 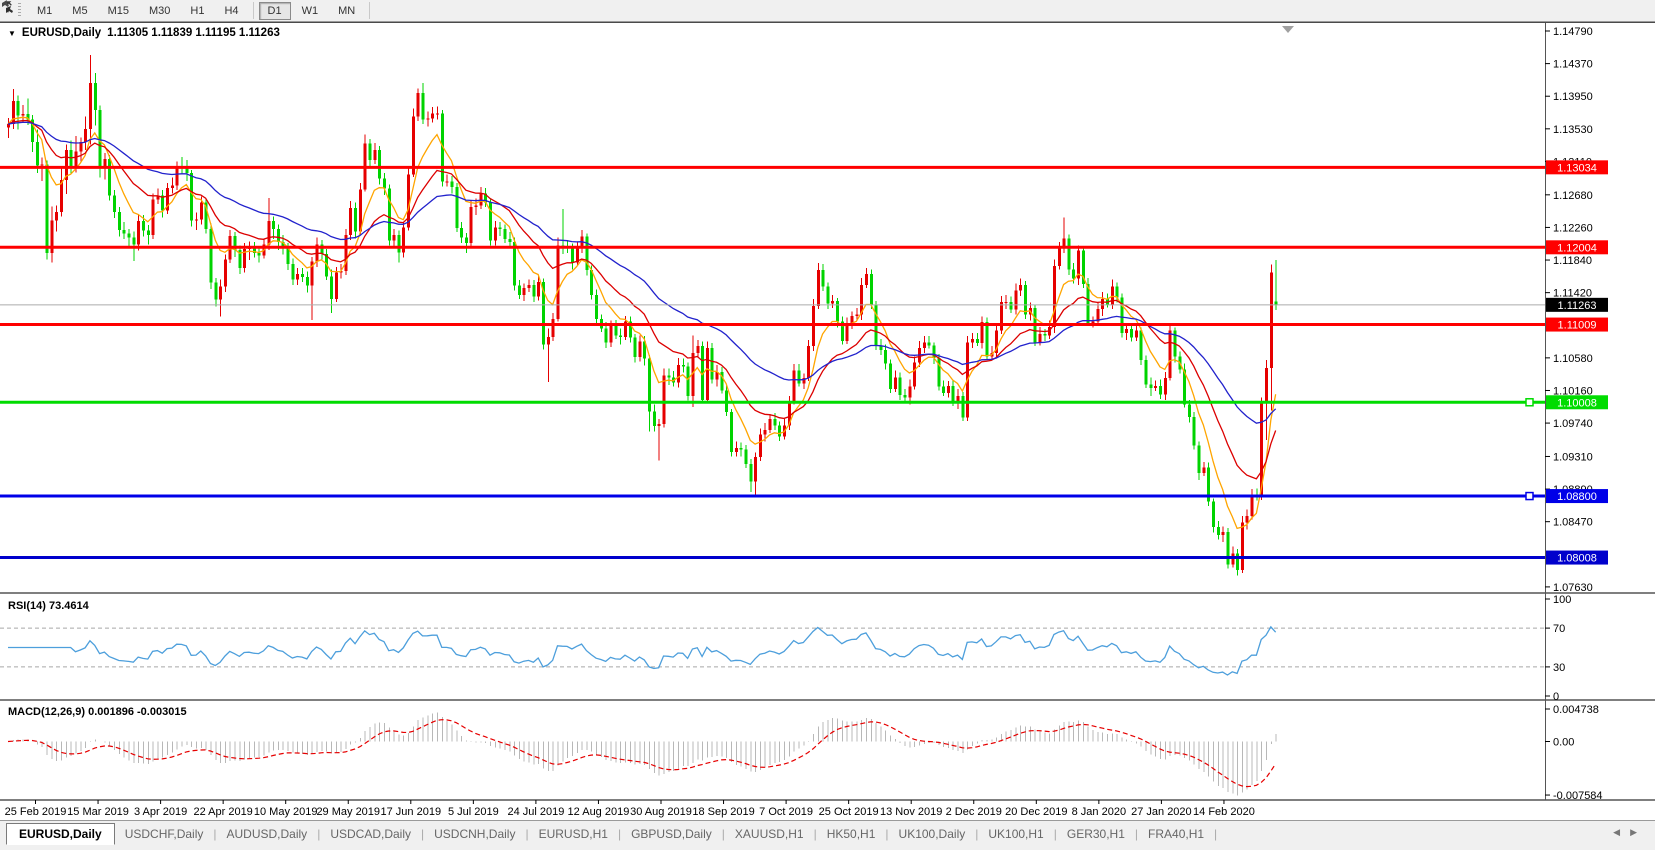 I want to click on tab-uk100-h1: UK100,H1, so click(x=1016, y=834).